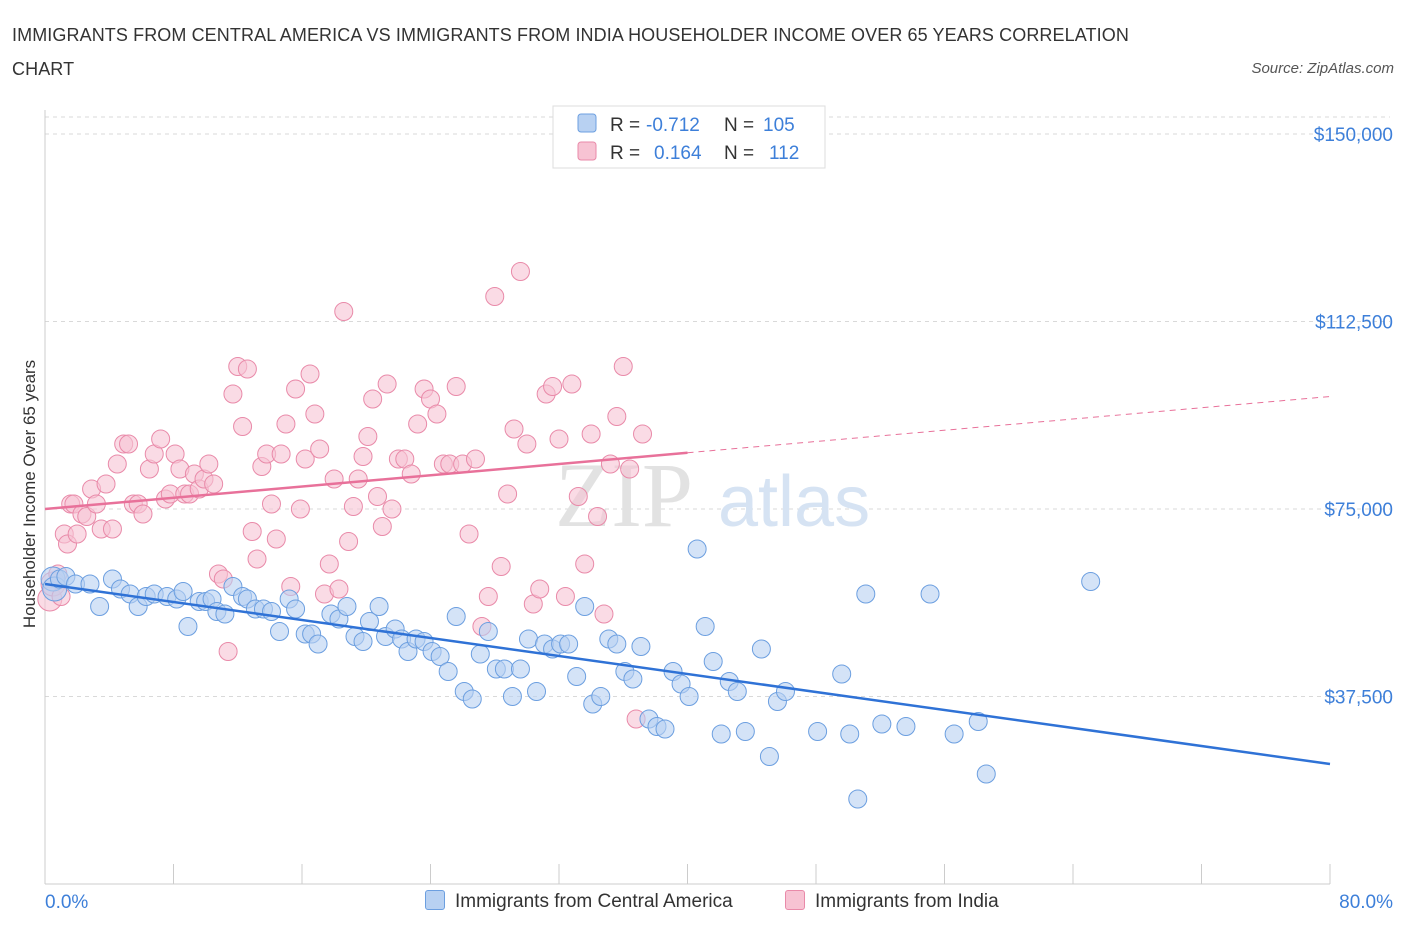 Image resolution: width=1406 pixels, height=930 pixels. I want to click on legend-r-label: R =, so click(625, 125).